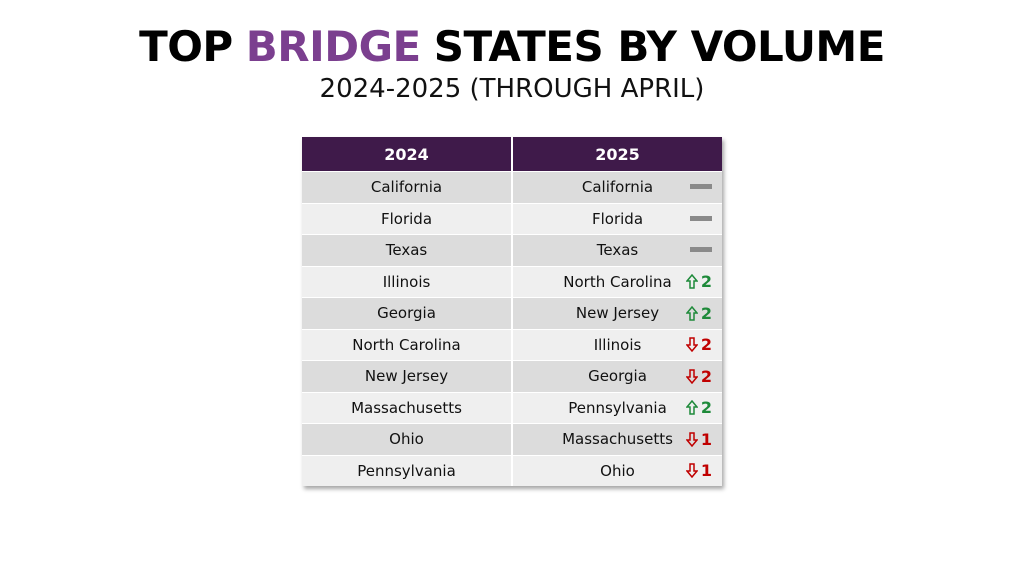 The image size is (1024, 576). I want to click on state-2025: Georgia, so click(617, 376).